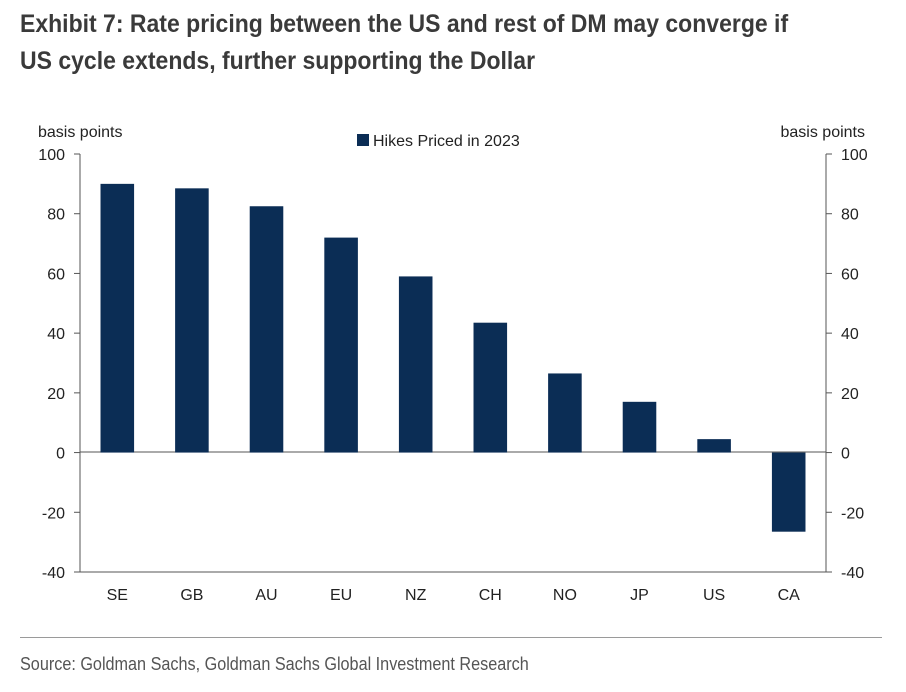 The width and height of the screenshot is (906, 692). I want to click on category-label: CH, so click(490, 595).